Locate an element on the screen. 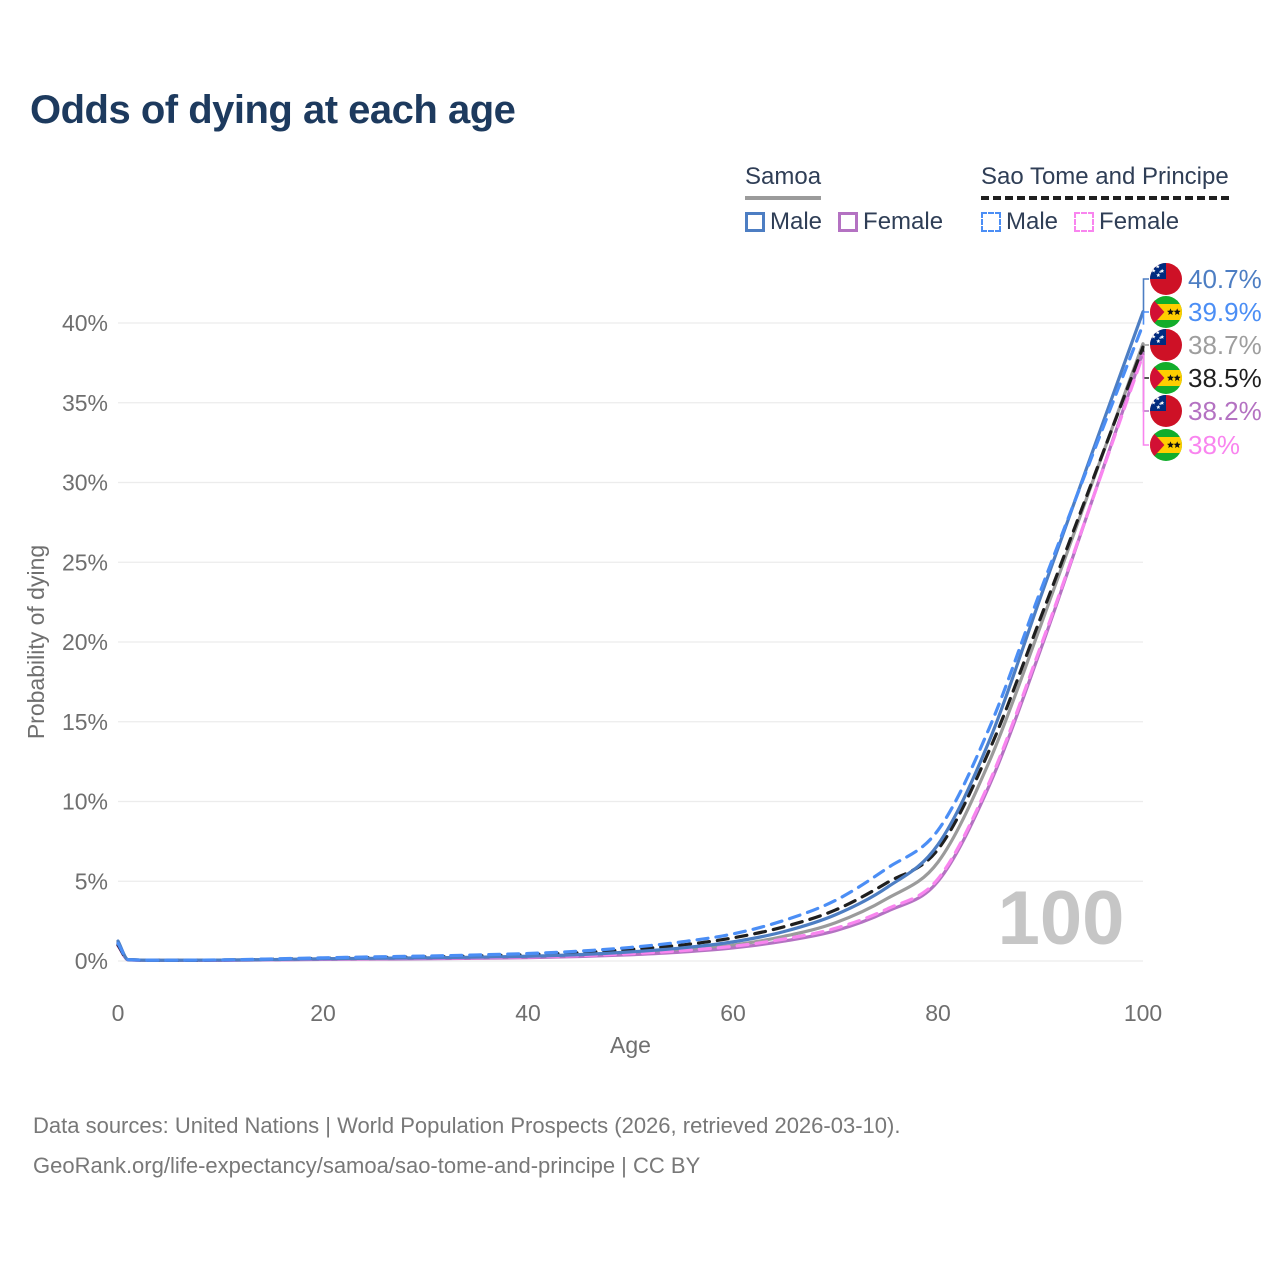 The height and width of the screenshot is (1280, 1280). y-tick-label: 30% is located at coordinates (85, 483).